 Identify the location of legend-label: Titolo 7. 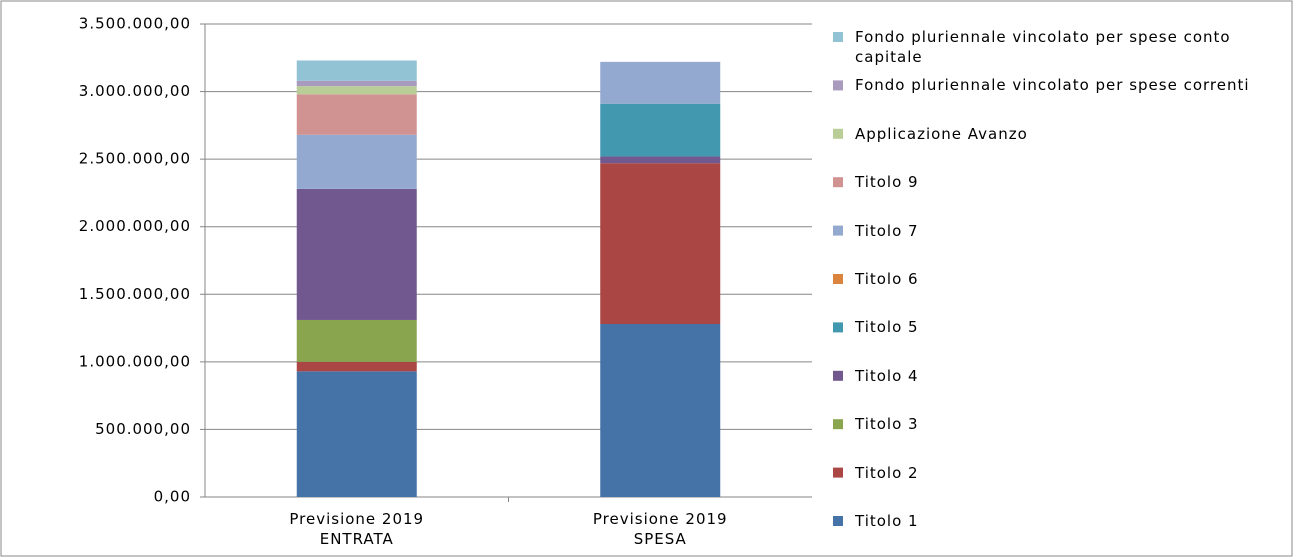
(887, 230).